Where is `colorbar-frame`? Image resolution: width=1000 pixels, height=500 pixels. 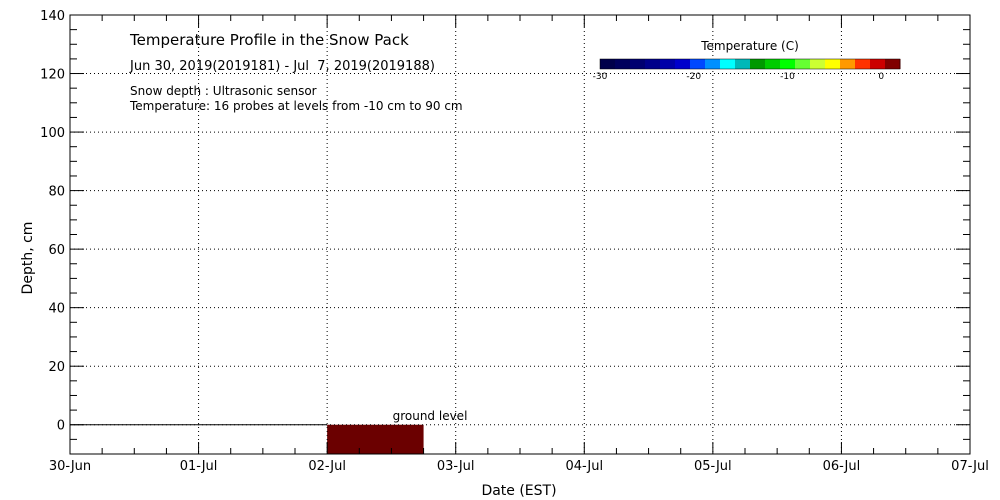
colorbar-frame is located at coordinates (750, 64).